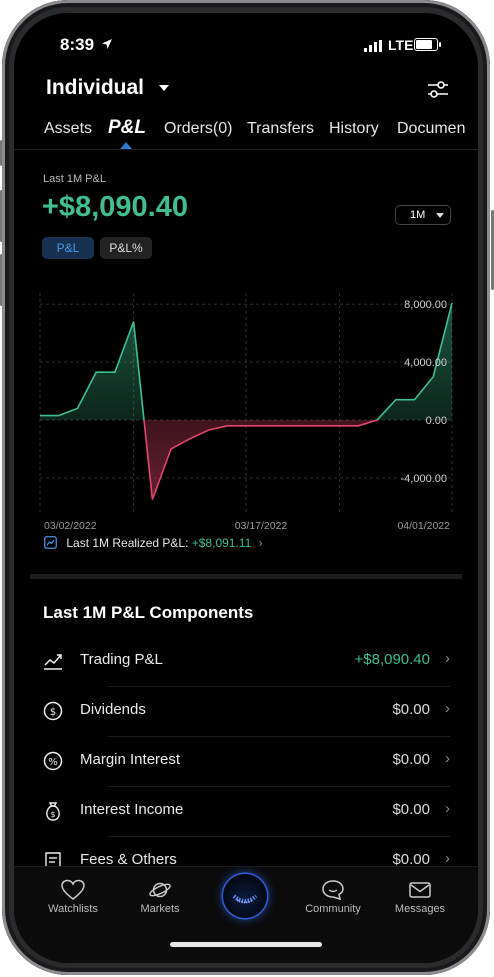 This screenshot has height=977, width=494. Describe the element at coordinates (127, 127) in the screenshot. I see `tab-pl: P&L` at that location.